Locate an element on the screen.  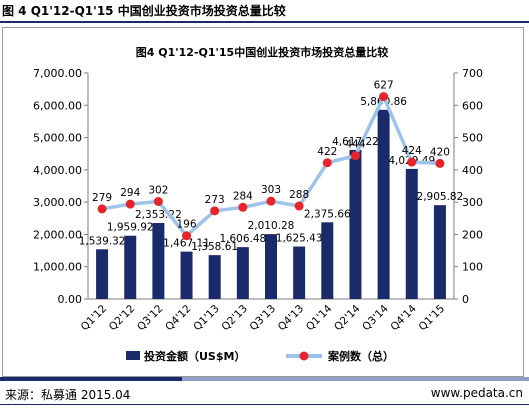
legend-bar-swatch is located at coordinates (133, 355).